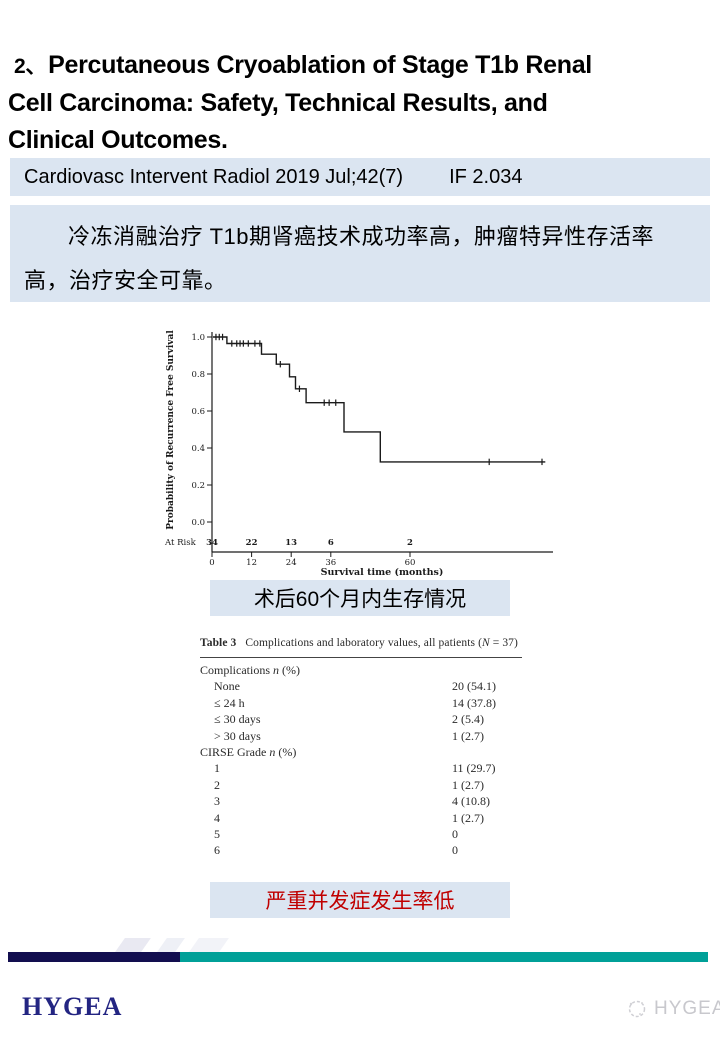  What do you see at coordinates (212, 543) in the screenshot?
I see `at-risk-count: 34` at bounding box center [212, 543].